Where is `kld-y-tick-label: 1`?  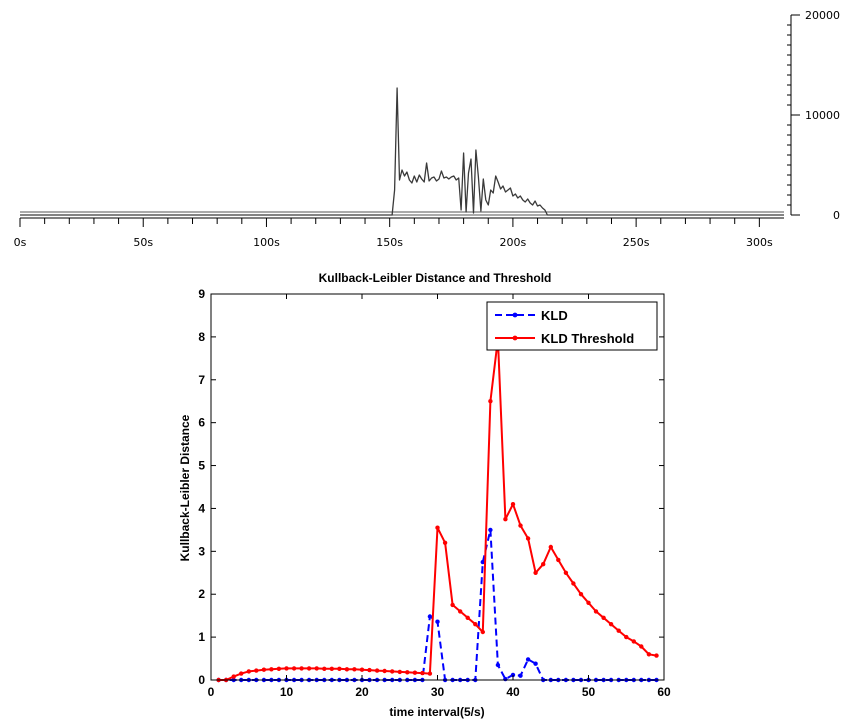 kld-y-tick-label: 1 is located at coordinates (201, 637).